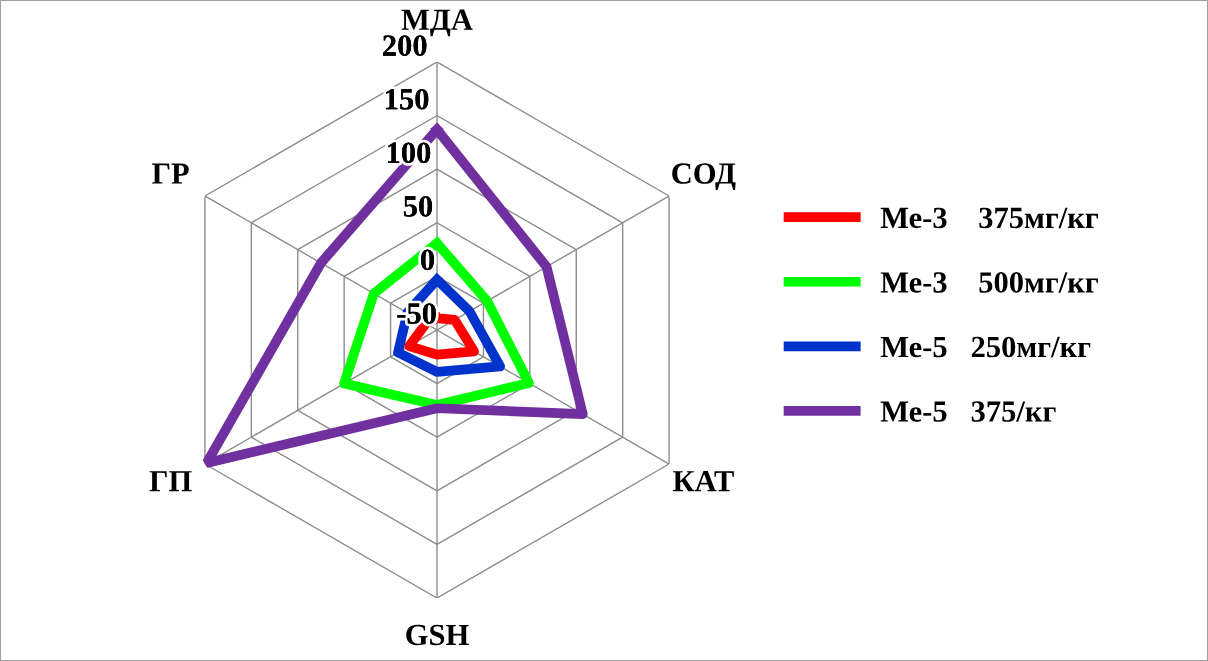 The image size is (1208, 661). What do you see at coordinates (437, 23) in the screenshot?
I see `spoke-label: МДА` at bounding box center [437, 23].